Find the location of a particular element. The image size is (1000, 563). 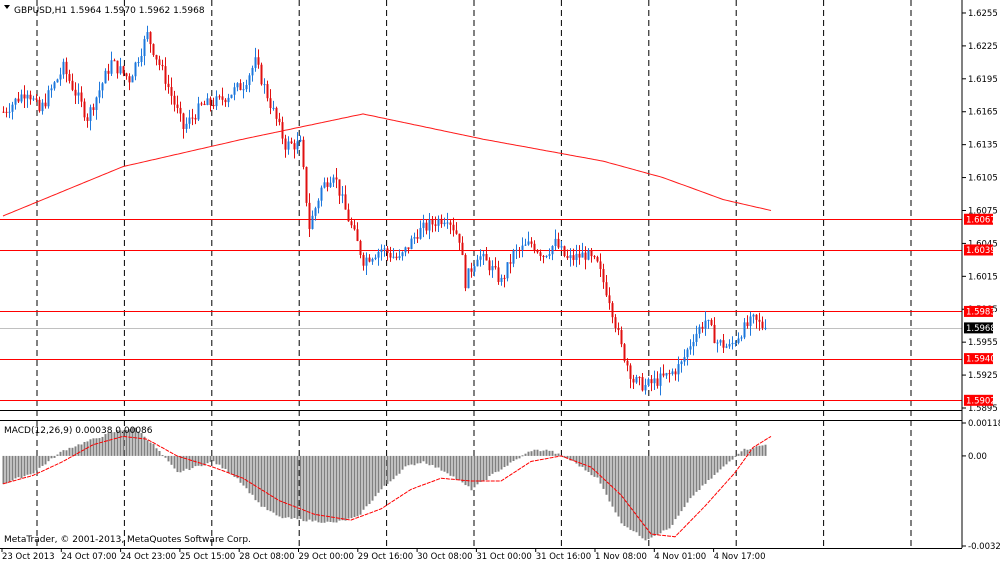

time-tick-label: 23 Oct 2013 is located at coordinates (28, 557).